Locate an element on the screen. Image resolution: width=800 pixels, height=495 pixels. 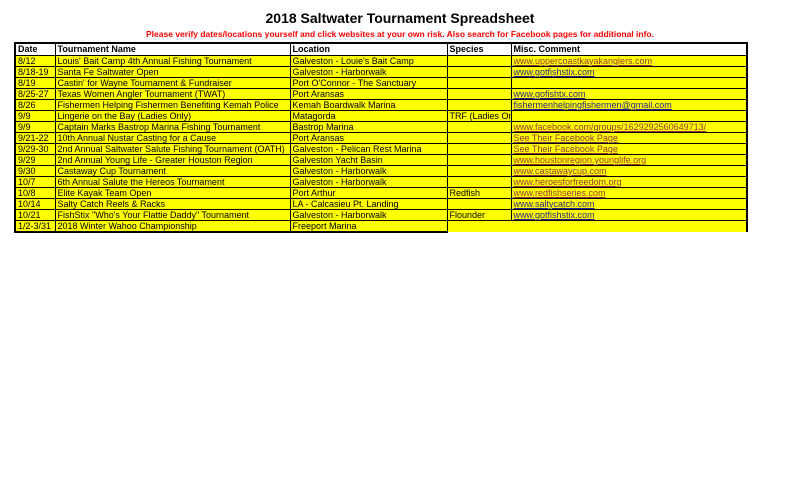
cell-tournament-name: Castaway Cup Tournament is located at coordinates (172, 171).